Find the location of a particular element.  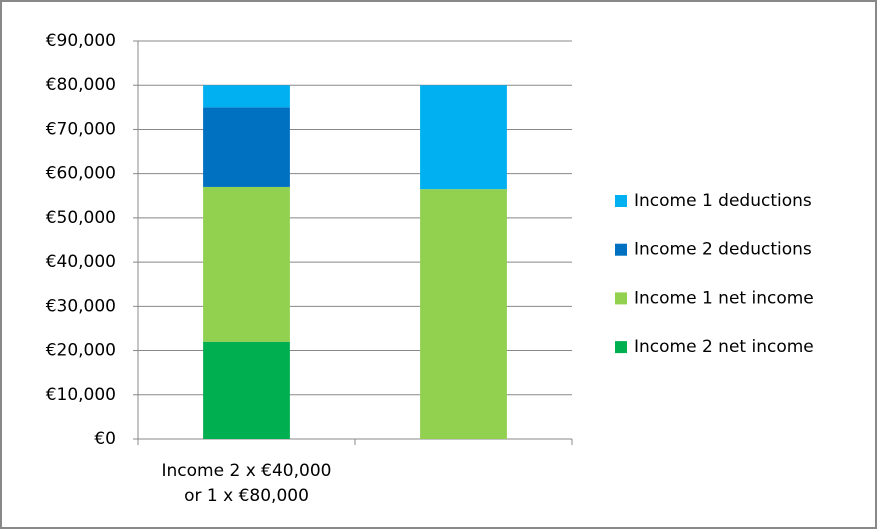

x-tick-label: Income 2 x €40,000 or 1 x €80,000 is located at coordinates (246, 483).